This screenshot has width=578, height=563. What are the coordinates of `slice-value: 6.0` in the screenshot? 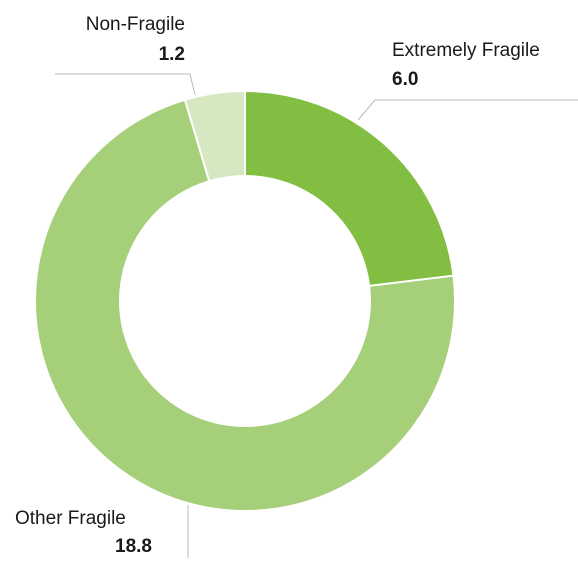 It's located at (405, 79).